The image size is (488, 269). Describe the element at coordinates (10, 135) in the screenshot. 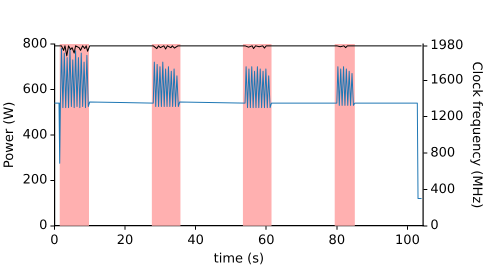

I see `y-axis-title: Power (W)` at that location.